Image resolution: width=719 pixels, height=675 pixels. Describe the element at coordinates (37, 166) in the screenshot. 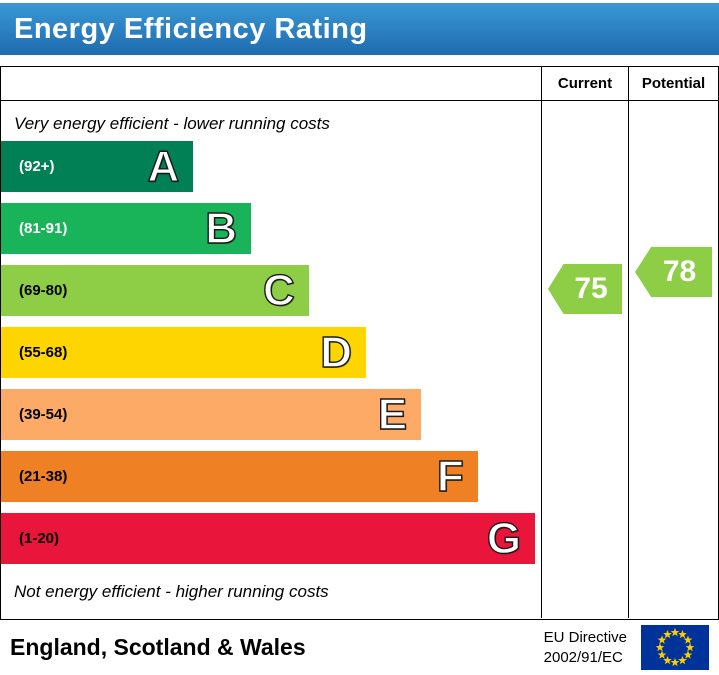

I see `band-range-label: (92+)` at that location.